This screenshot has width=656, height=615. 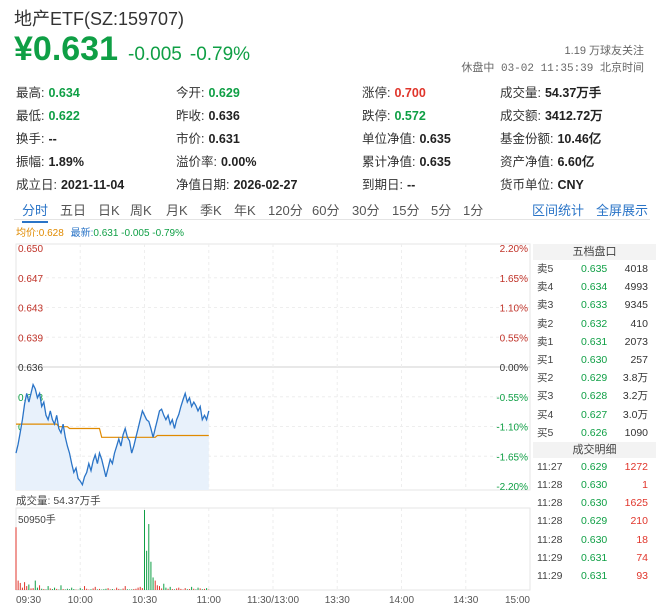 I want to click on price-line, so click(x=112, y=434).